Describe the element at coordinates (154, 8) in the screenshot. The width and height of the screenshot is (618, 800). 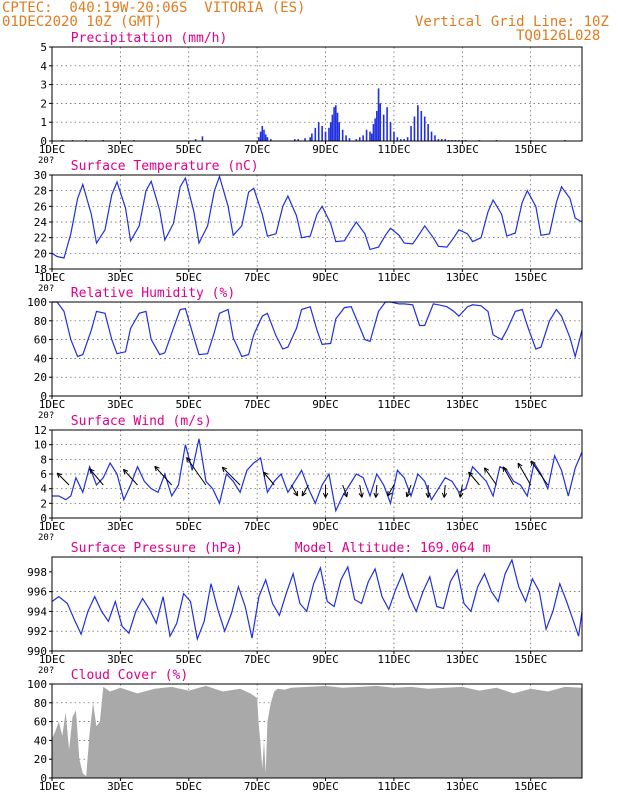
I see `header-location: CPTEC: 040:19W-20:06S VITORIA (ES)` at that location.